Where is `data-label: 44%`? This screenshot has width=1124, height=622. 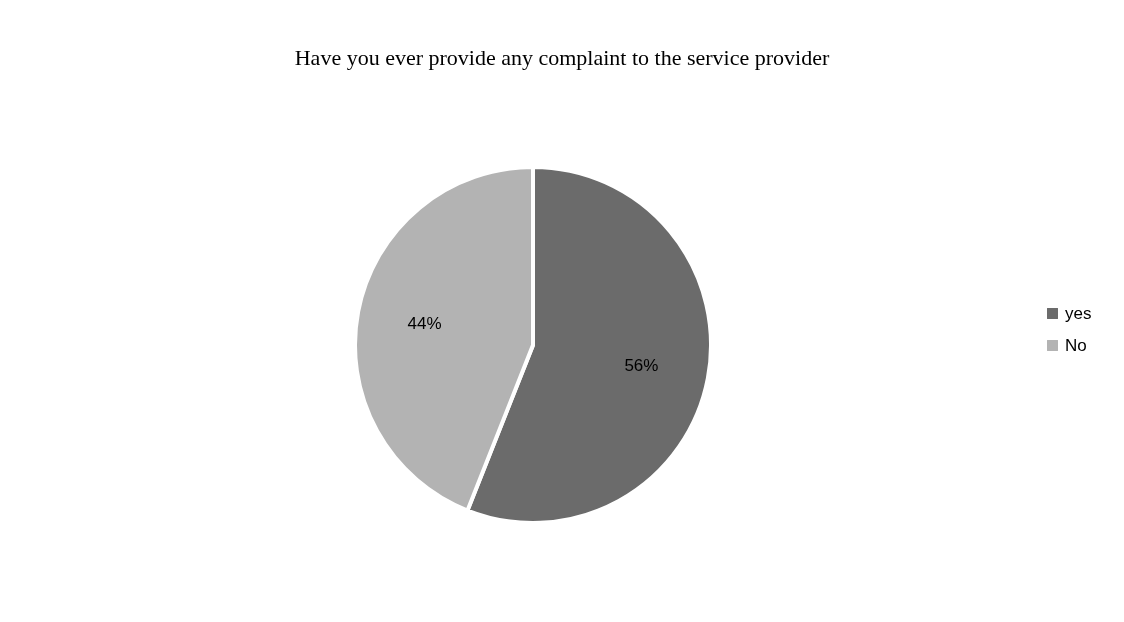
data-label: 44% is located at coordinates (424, 324).